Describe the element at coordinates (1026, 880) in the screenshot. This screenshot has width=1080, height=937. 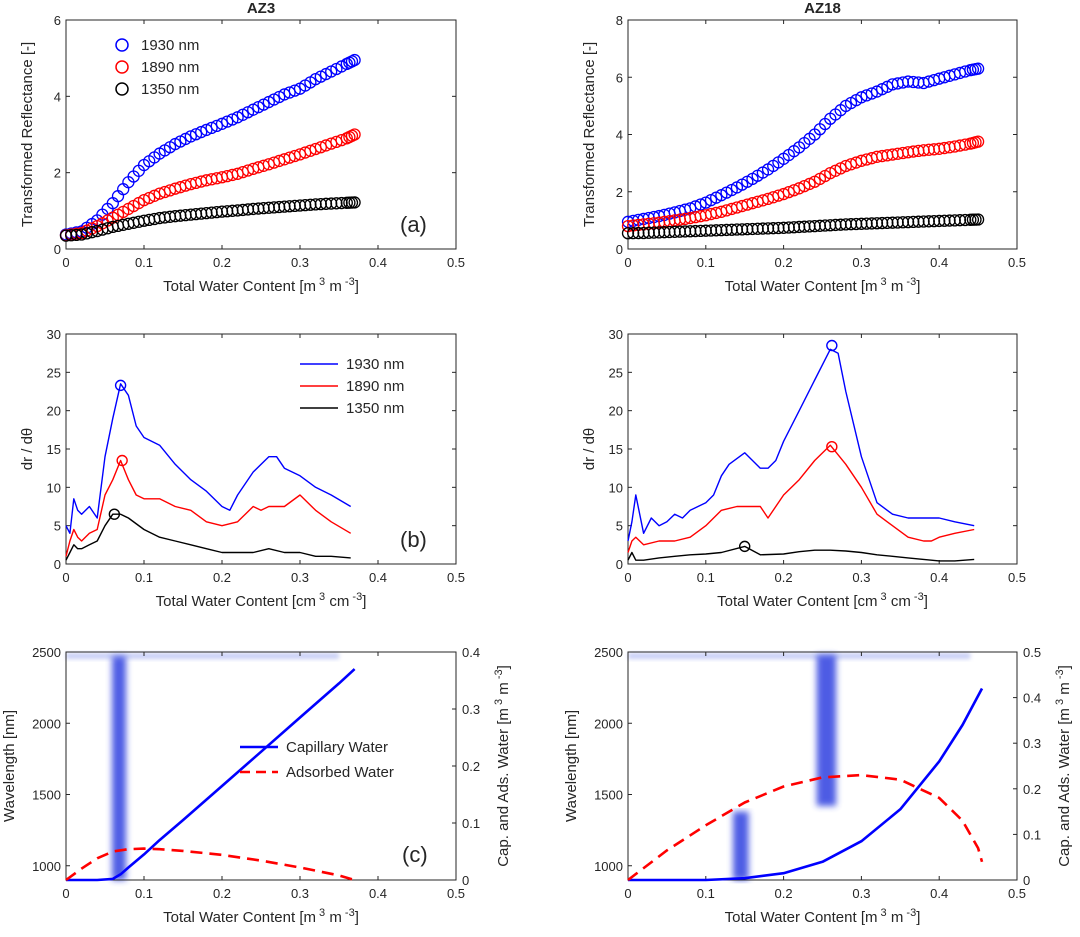
I see `y-right-tick-label: 0` at that location.